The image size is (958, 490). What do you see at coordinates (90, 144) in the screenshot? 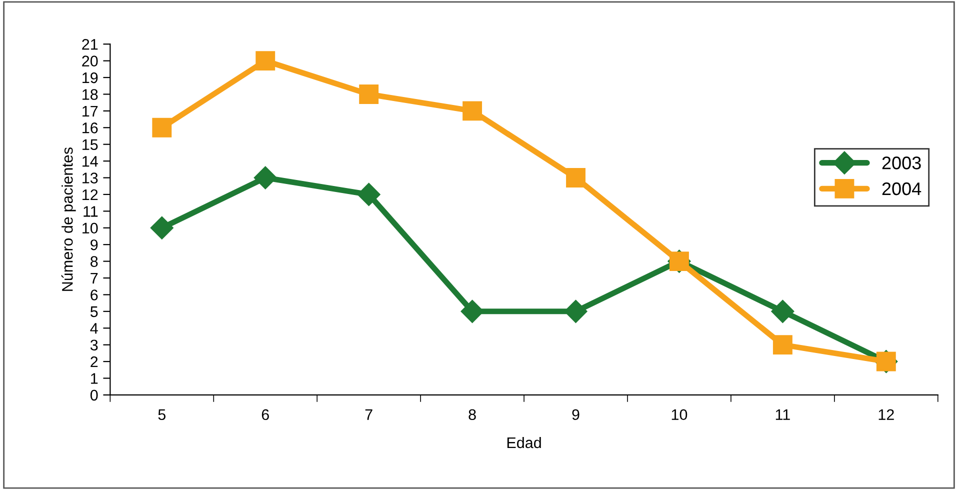
I see `y-tick-label: 15` at bounding box center [90, 144].